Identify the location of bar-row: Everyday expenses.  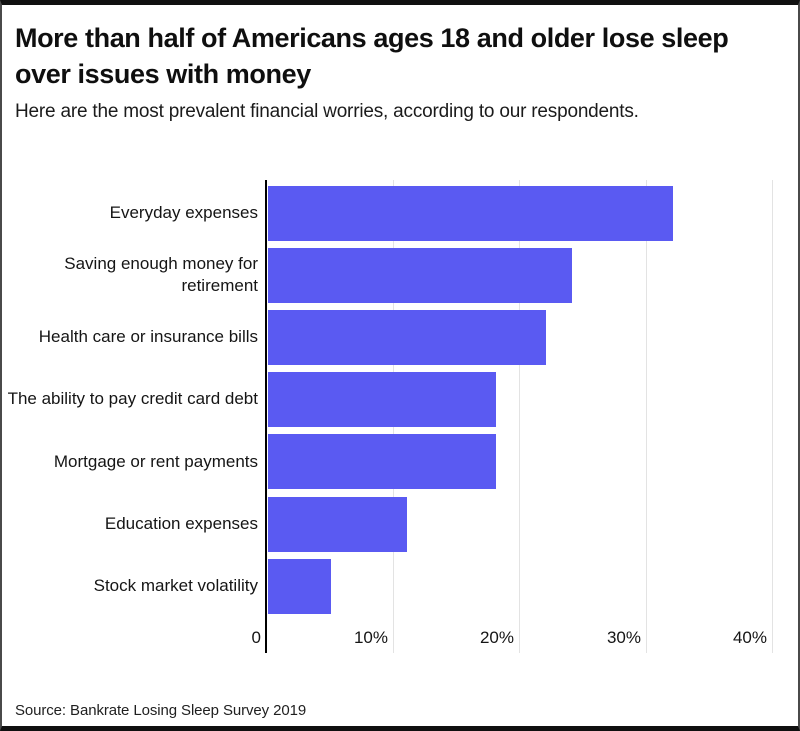
(400, 213).